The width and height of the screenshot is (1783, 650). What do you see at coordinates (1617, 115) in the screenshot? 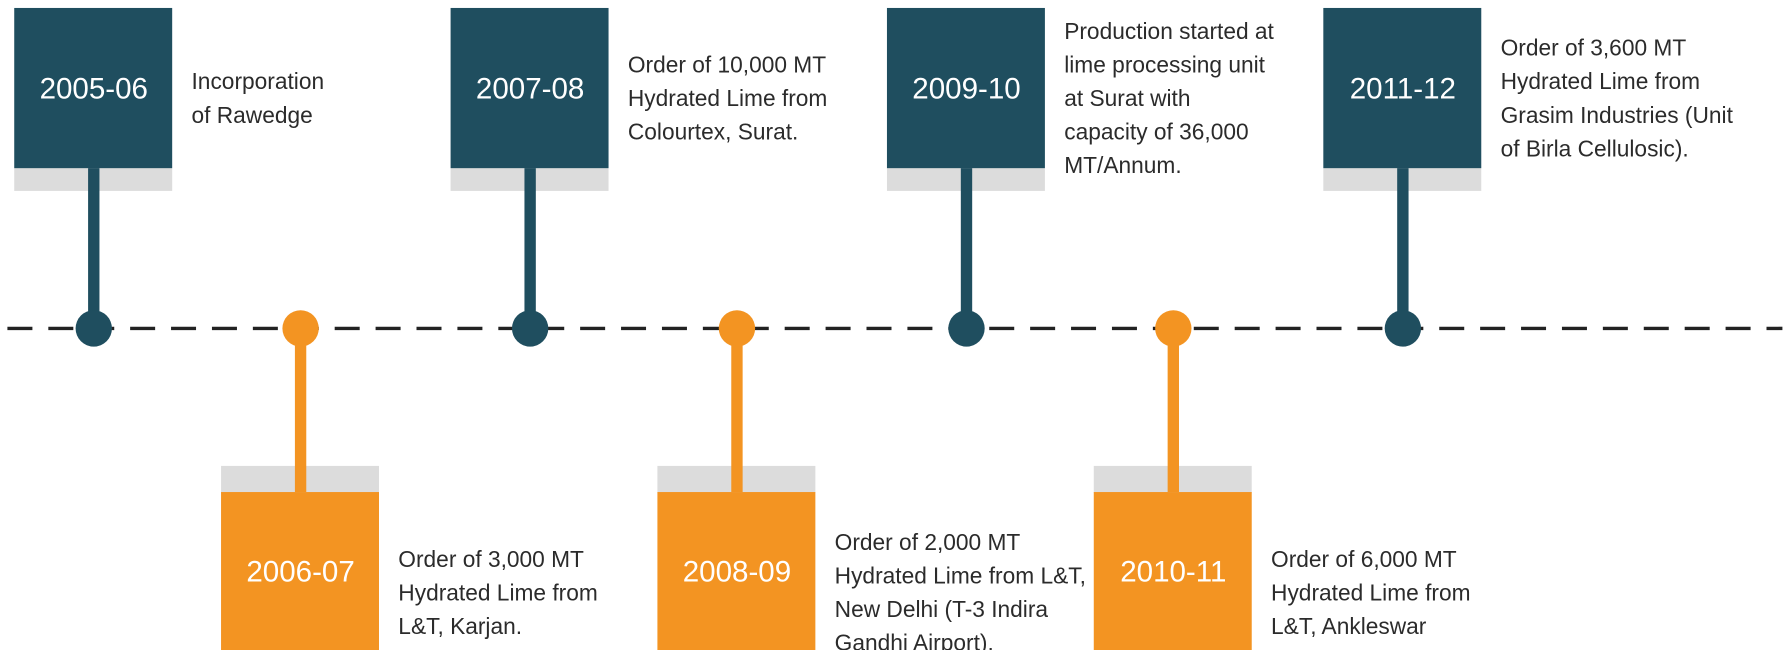
I see `description-line: Grasim Industries (Unit` at bounding box center [1617, 115].